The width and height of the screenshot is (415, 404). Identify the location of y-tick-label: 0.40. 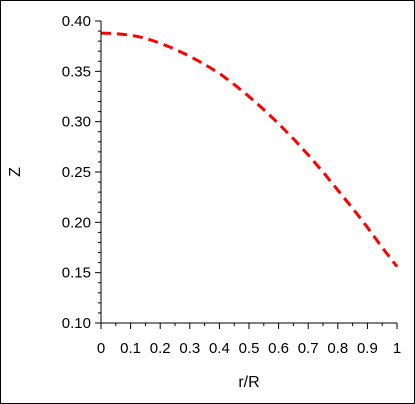
(76, 21).